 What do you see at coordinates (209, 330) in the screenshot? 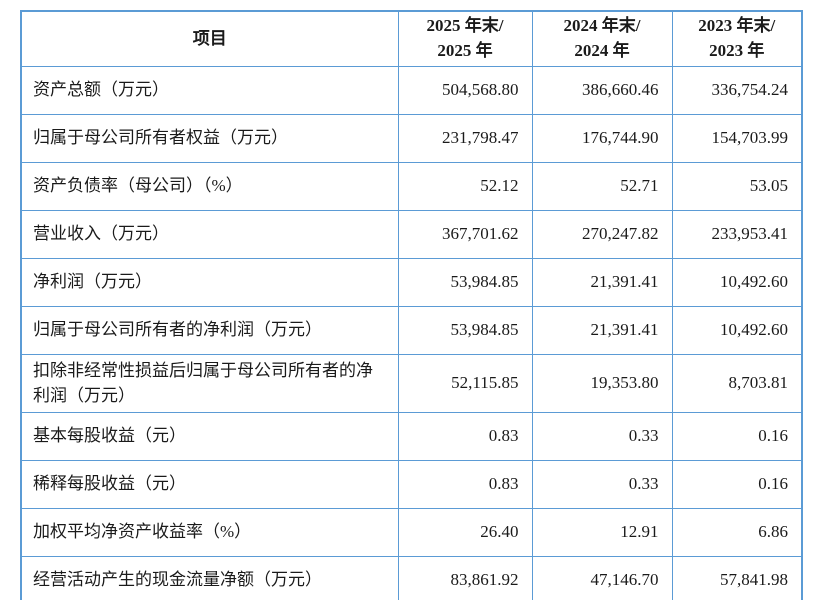
I see `row-label: 归属于母公司所有者的净利润（万元）` at bounding box center [209, 330].